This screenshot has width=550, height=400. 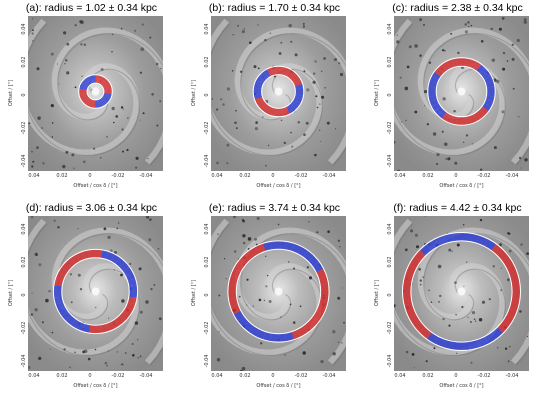 I want to click on x-tick-label: -0.02, so click(x=118, y=376).